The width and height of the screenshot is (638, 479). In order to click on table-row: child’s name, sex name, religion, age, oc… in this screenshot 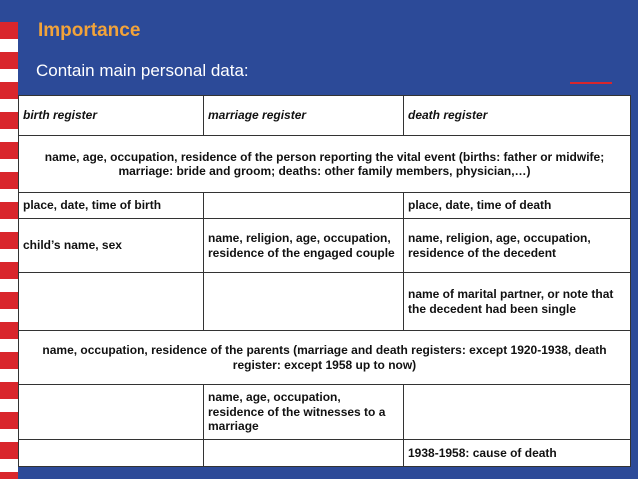, I will do `click(324, 245)`.